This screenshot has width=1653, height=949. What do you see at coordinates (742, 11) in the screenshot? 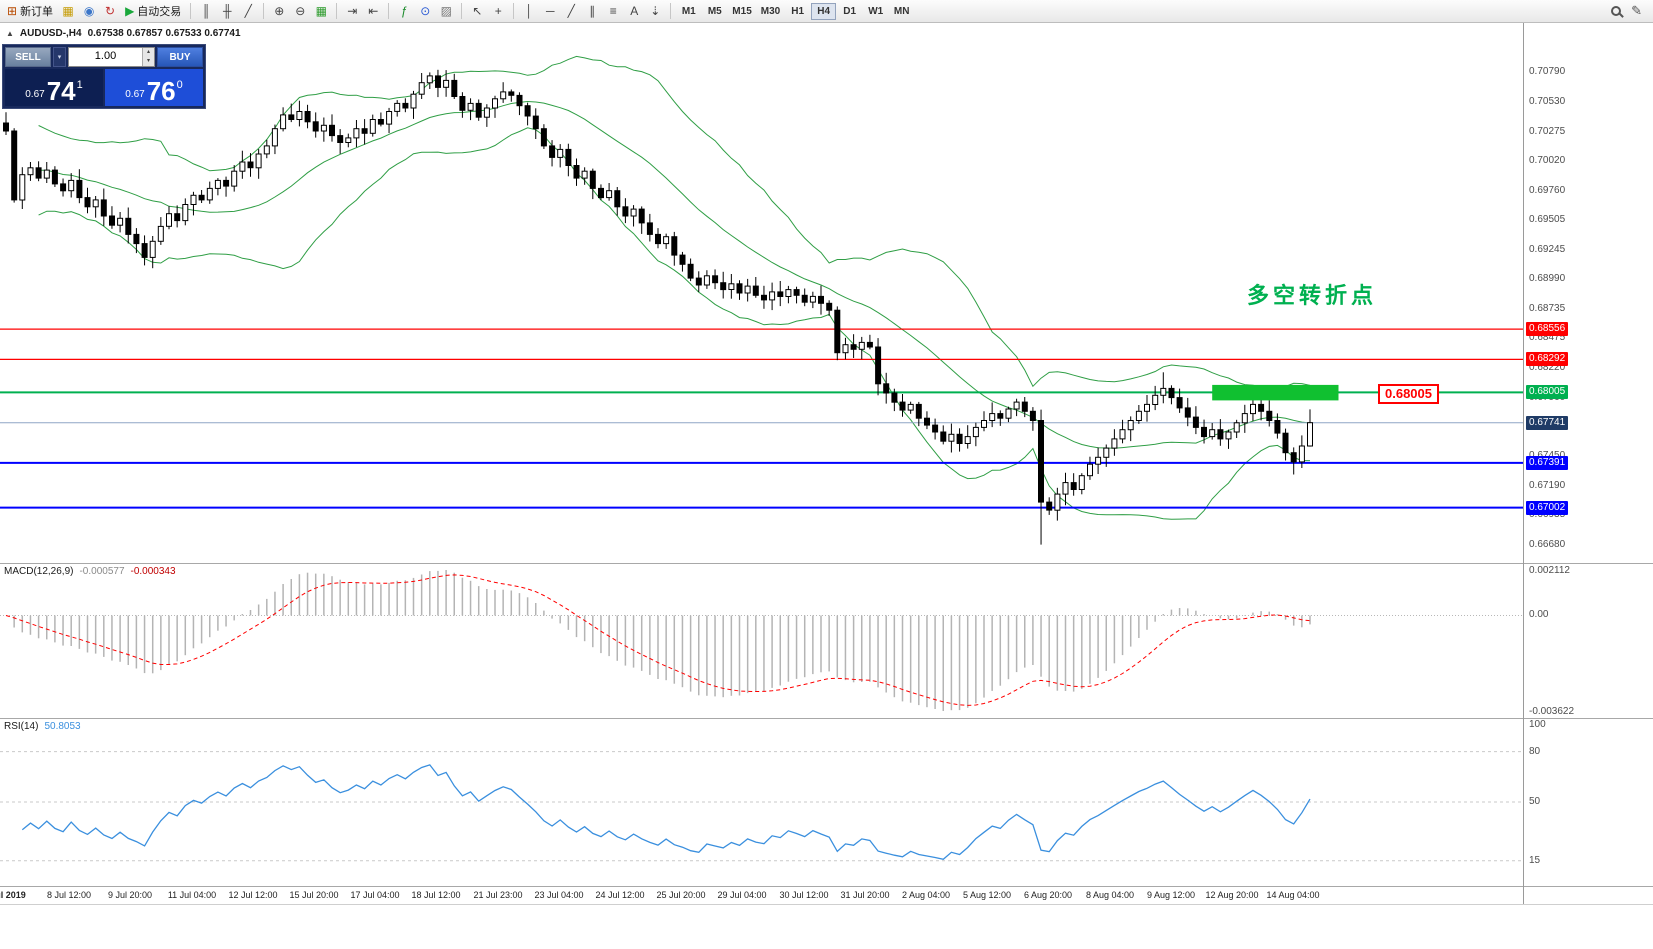
I see `timeframe-m15-button: M15` at bounding box center [742, 11].